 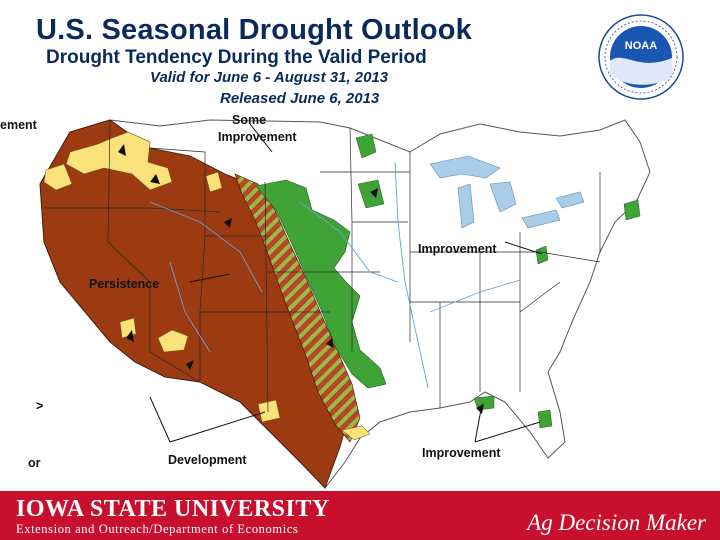 What do you see at coordinates (19, 125) in the screenshot?
I see `legend-cut-top: ement` at bounding box center [19, 125].